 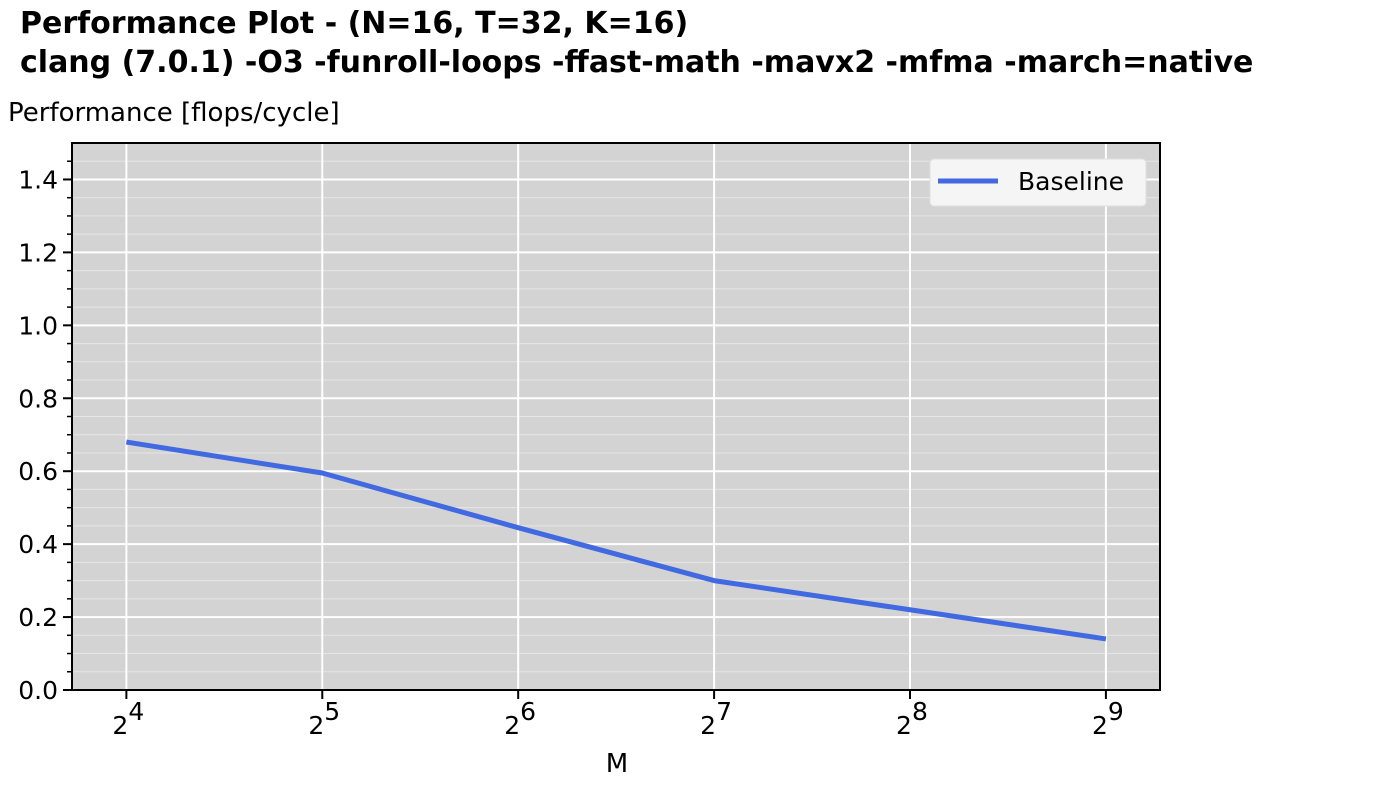 What do you see at coordinates (38, 179) in the screenshot?
I see `y-tick-label: 1.4` at bounding box center [38, 179].